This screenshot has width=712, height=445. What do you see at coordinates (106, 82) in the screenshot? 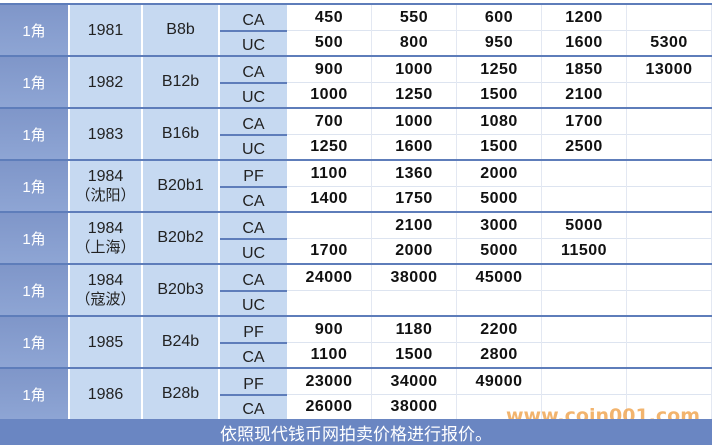
I see `year-cell: 1982` at bounding box center [106, 82].